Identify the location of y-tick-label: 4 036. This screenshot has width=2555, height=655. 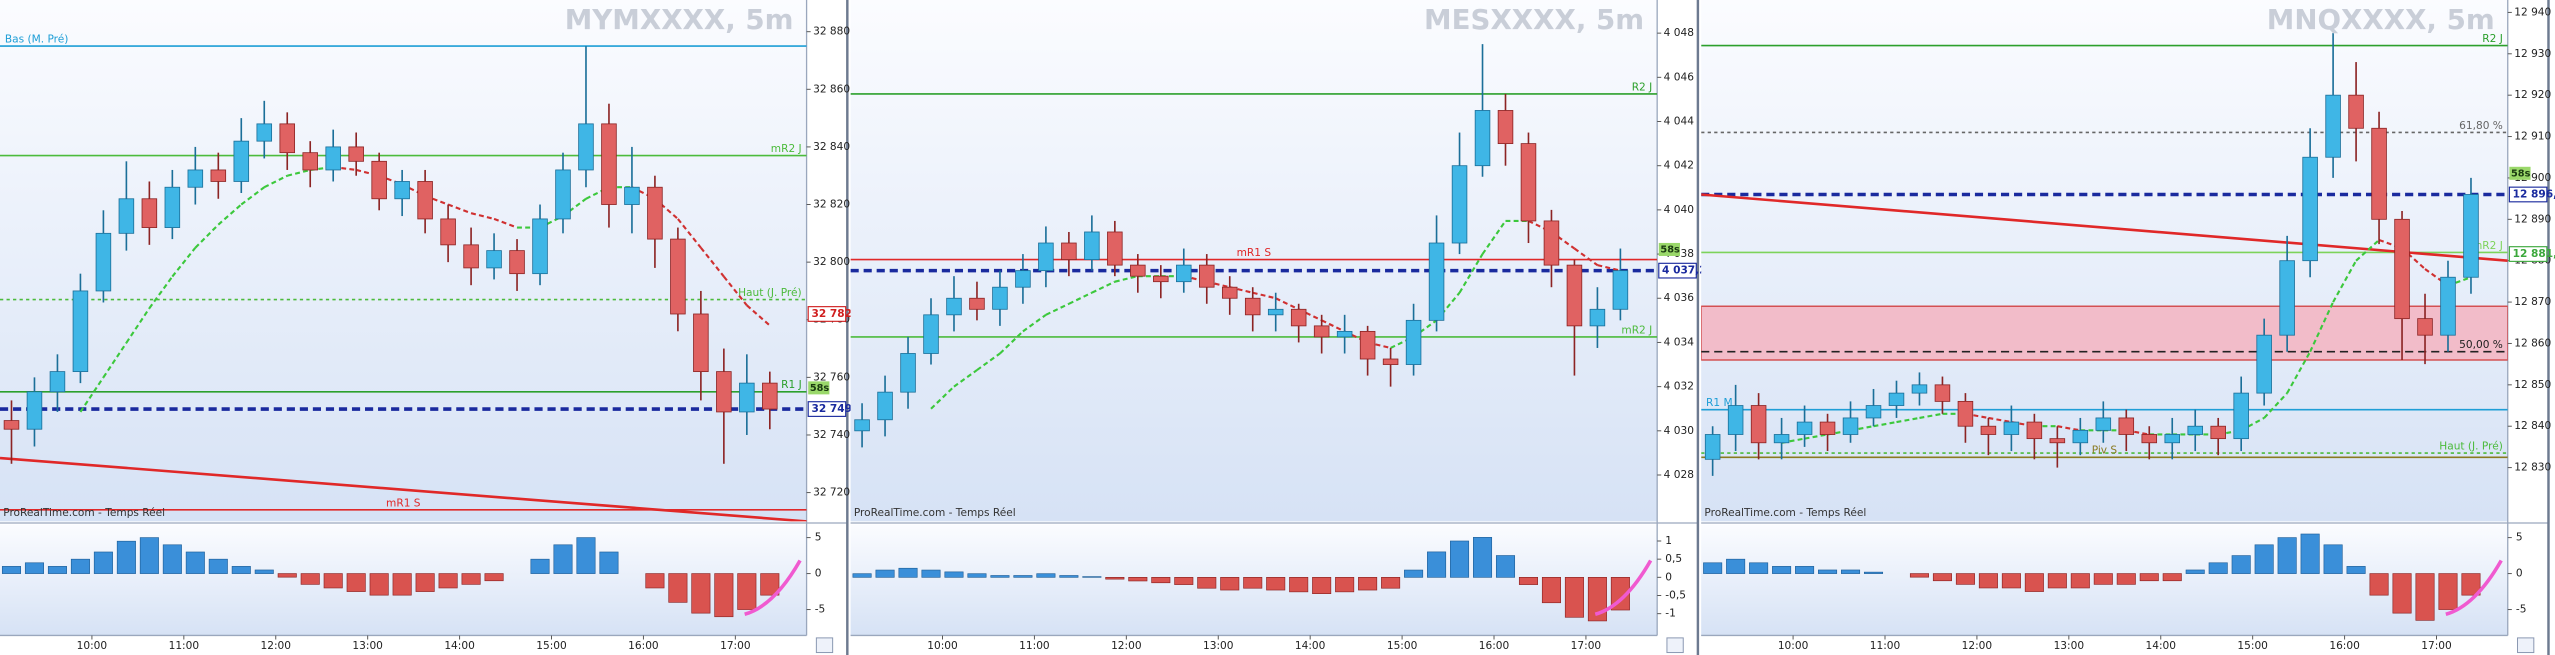
(1679, 298).